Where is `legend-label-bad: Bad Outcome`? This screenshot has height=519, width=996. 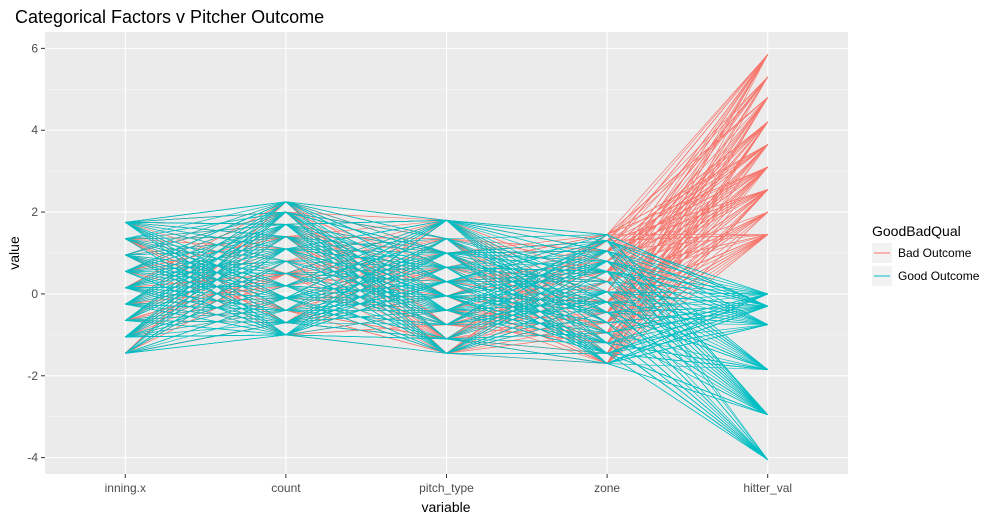 legend-label-bad: Bad Outcome is located at coordinates (935, 253).